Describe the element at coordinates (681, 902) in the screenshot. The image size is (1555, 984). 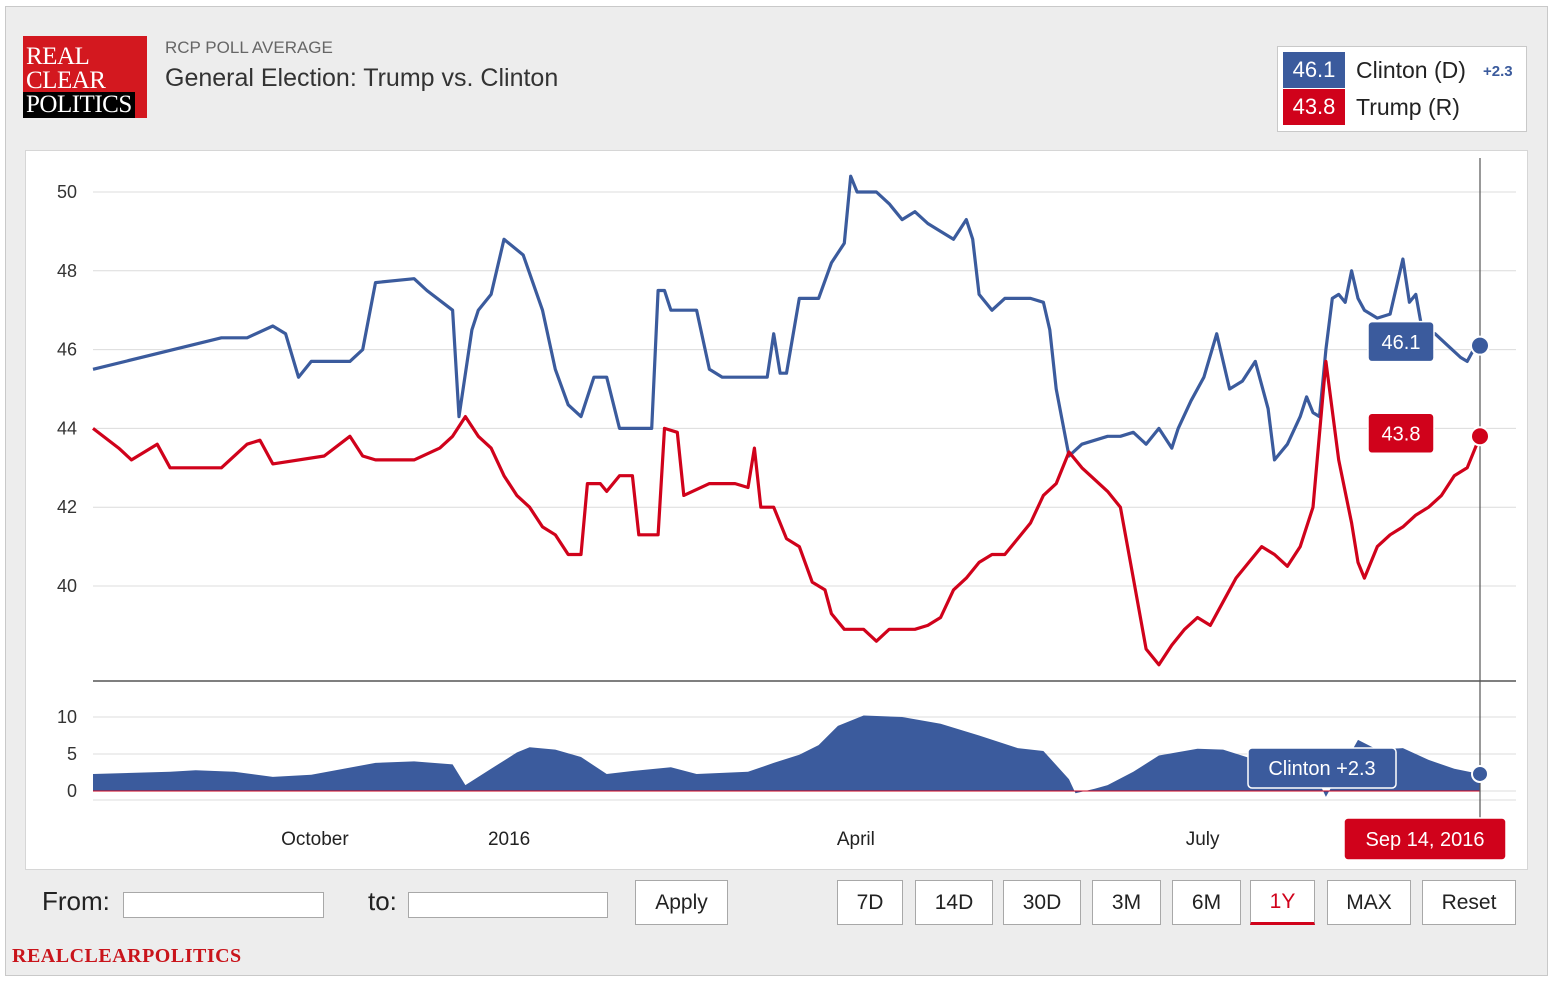
I see `apply-button: Apply` at that location.